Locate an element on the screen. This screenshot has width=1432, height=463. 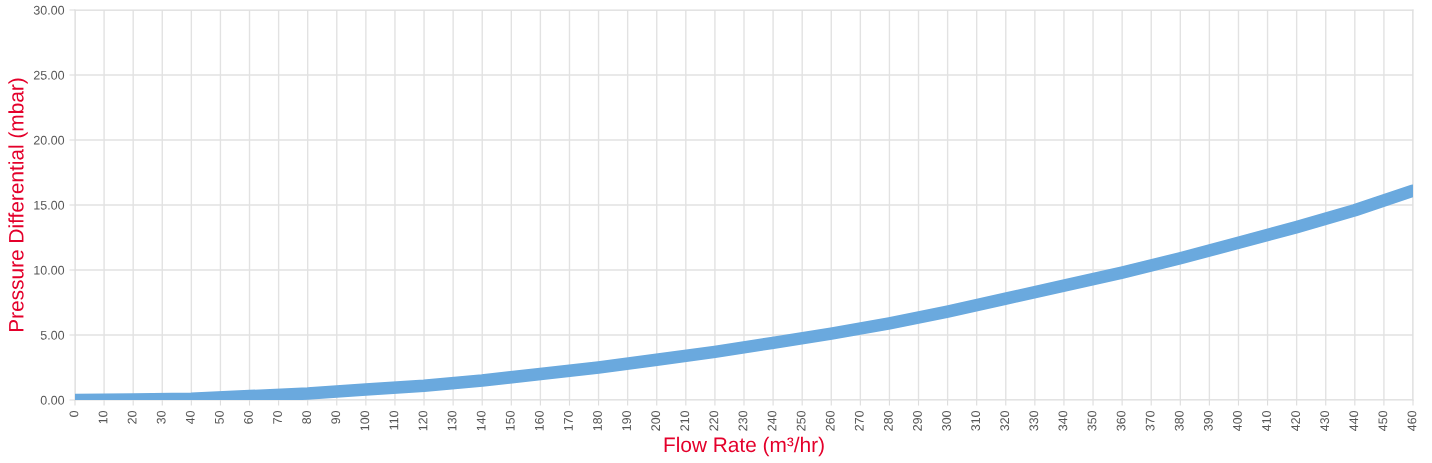
y-tick-label: 15.00 is located at coordinates (49, 205).